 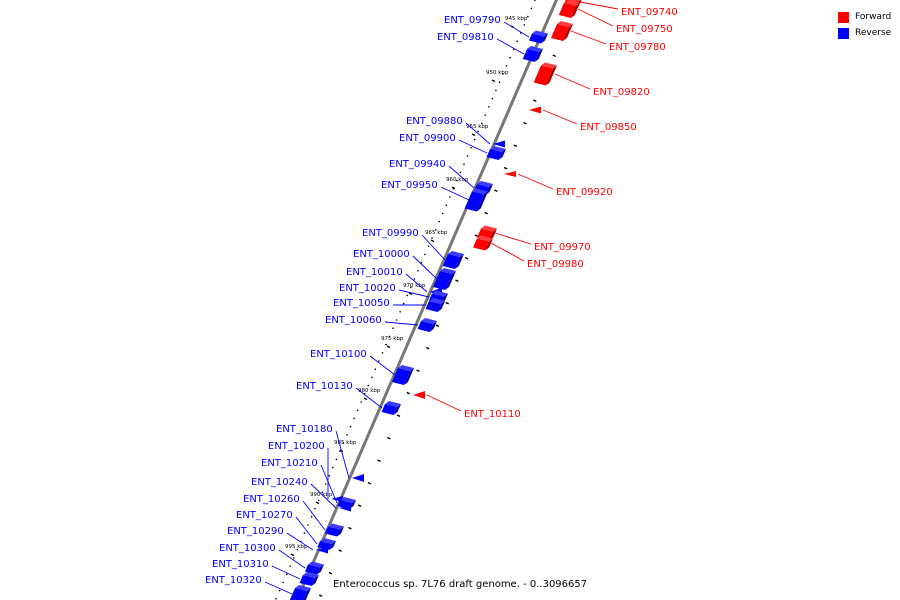 What do you see at coordinates (258, 587) in the screenshot?
I see `gene-ent-10320: ENT_10320` at bounding box center [258, 587].